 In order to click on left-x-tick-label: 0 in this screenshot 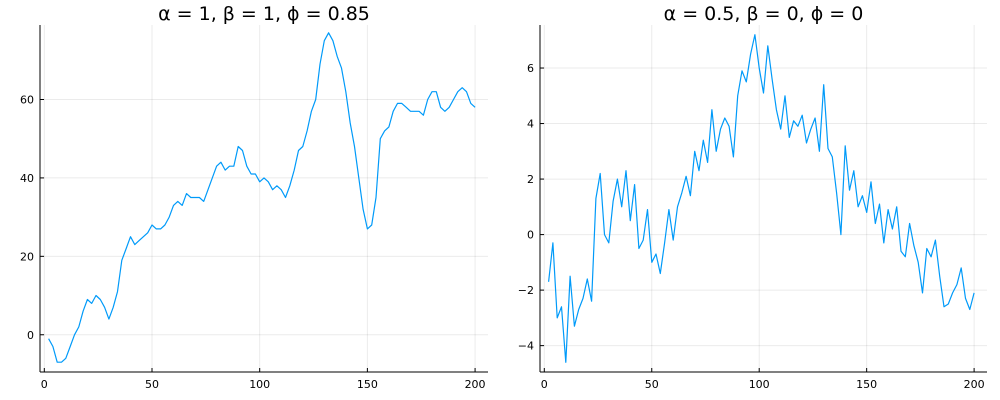, I will do `click(44, 384)`.